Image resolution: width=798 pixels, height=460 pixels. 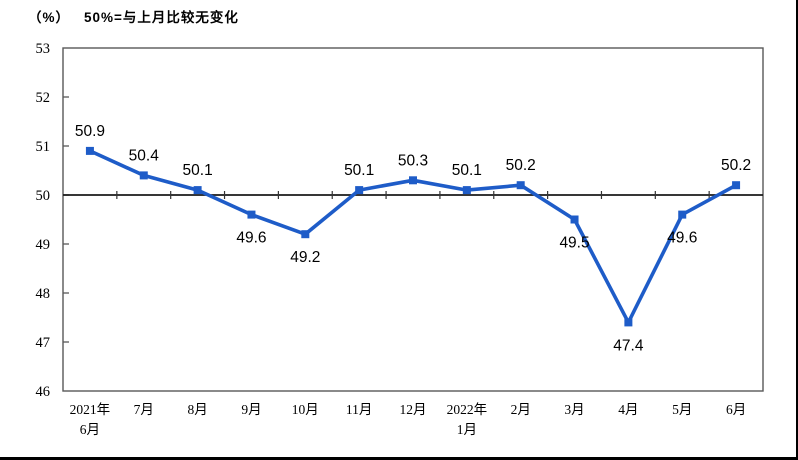 What do you see at coordinates (398, 17) in the screenshot?
I see `chart-header: （%） 50%=与上月比较无变化` at bounding box center [398, 17].